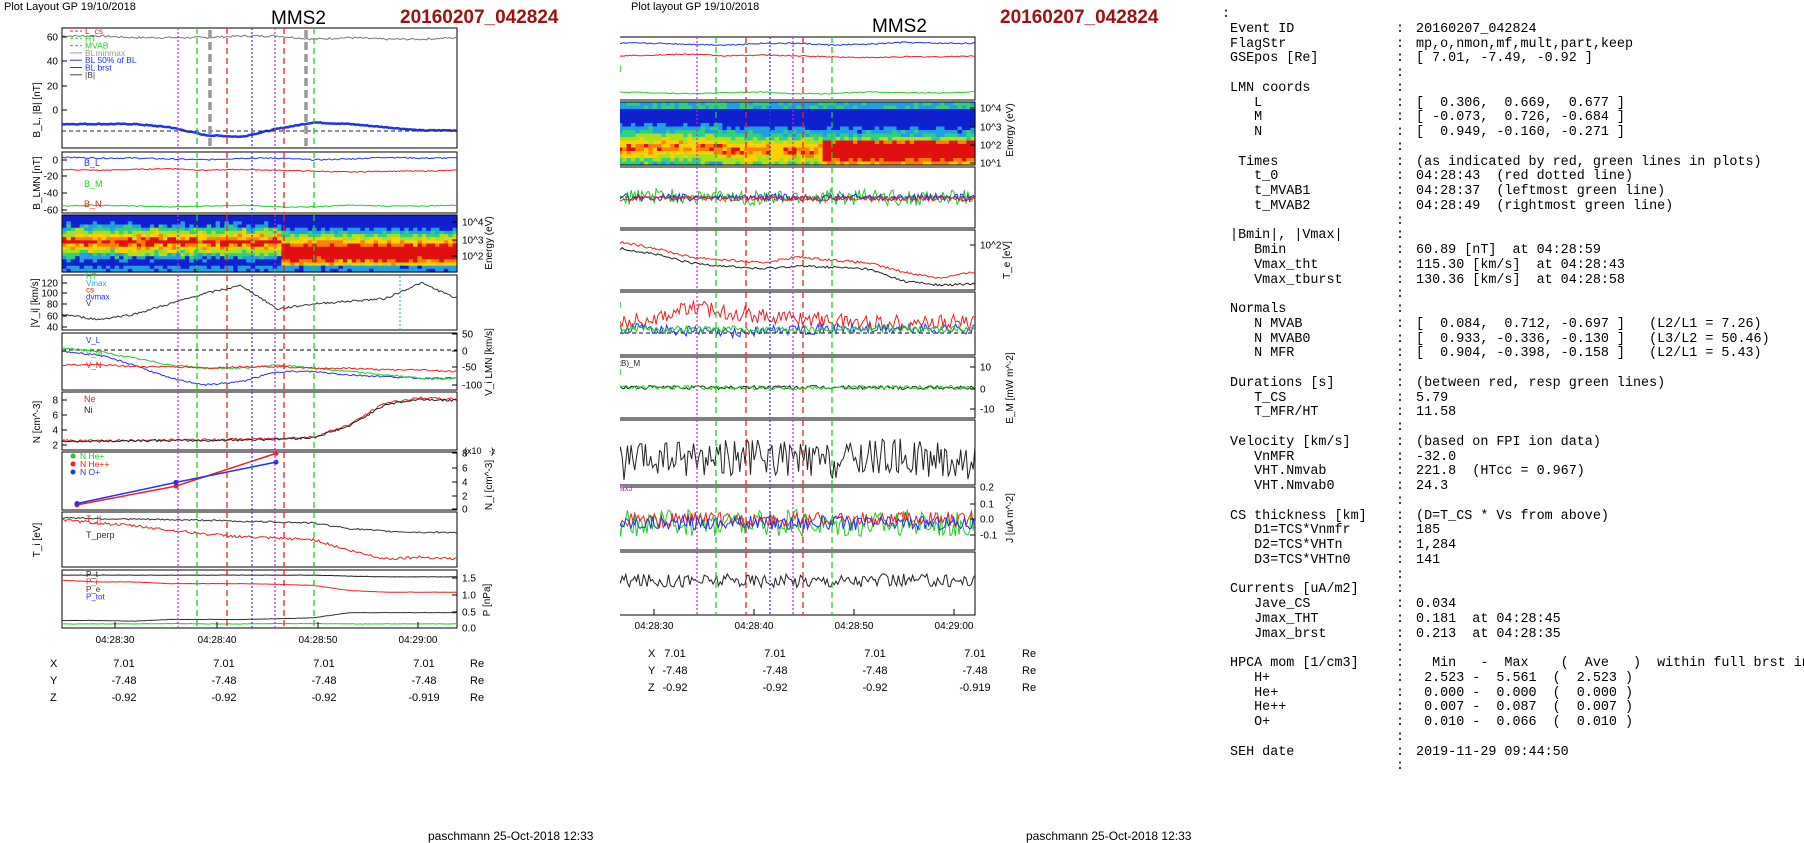 The height and width of the screenshot is (843, 1804). I want to click on info-value: 0.000 - 0.000 ( 0.000 ), so click(1520, 693).